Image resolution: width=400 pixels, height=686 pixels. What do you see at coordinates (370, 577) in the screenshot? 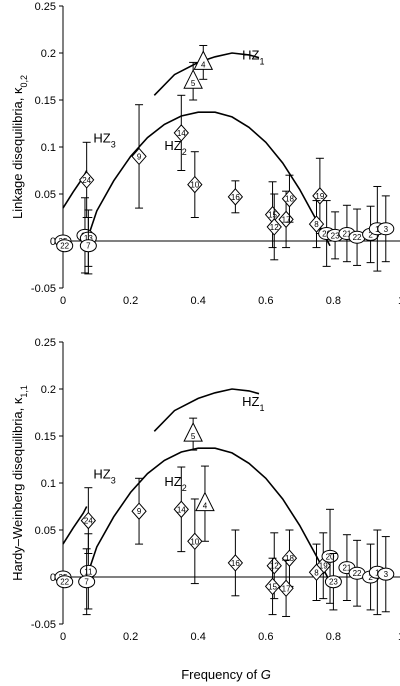
I see `point-label: 2` at bounding box center [370, 577].